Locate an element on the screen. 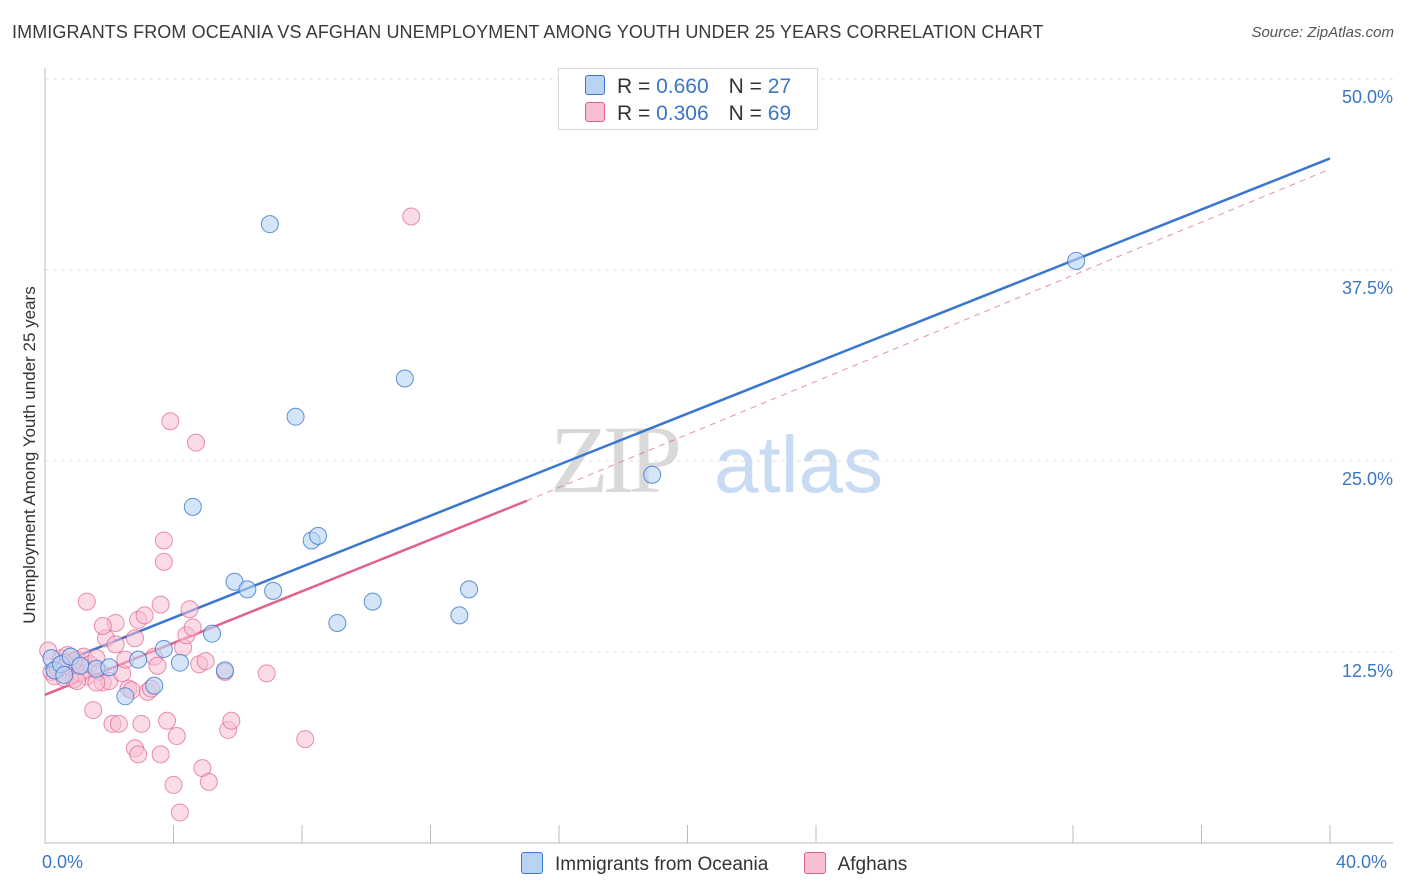  legend-box: R = 0.660 N = 27 R = 0.306 N = 69 is located at coordinates (688, 99).